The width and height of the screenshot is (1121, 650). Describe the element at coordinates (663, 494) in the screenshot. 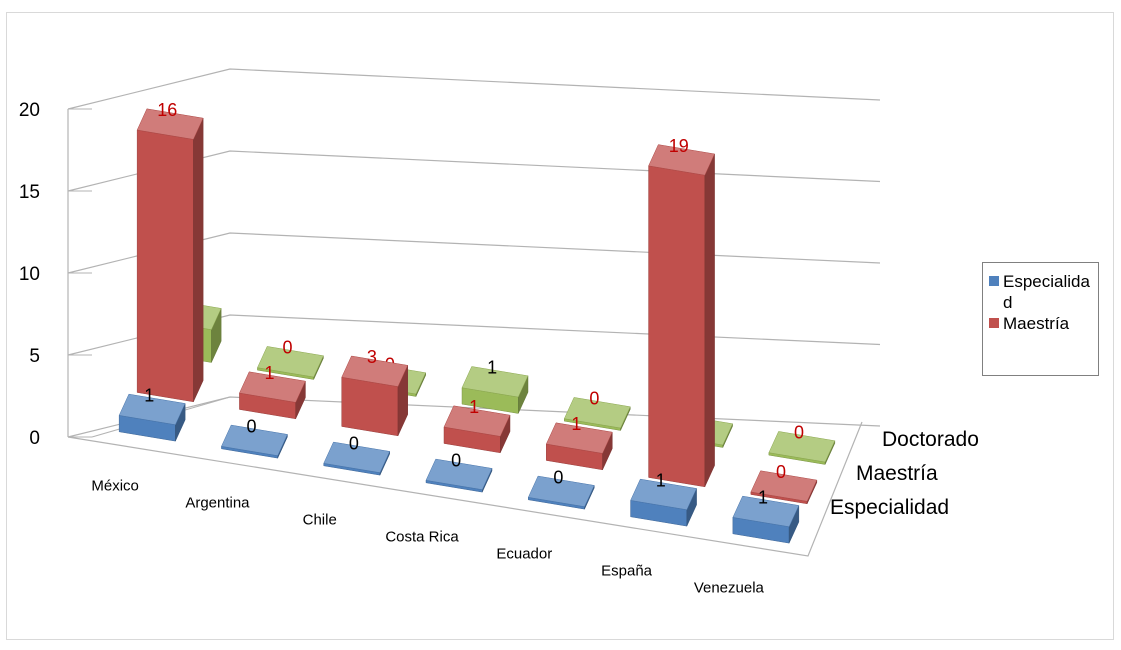

I see `bar-especialidad-espana-top` at that location.